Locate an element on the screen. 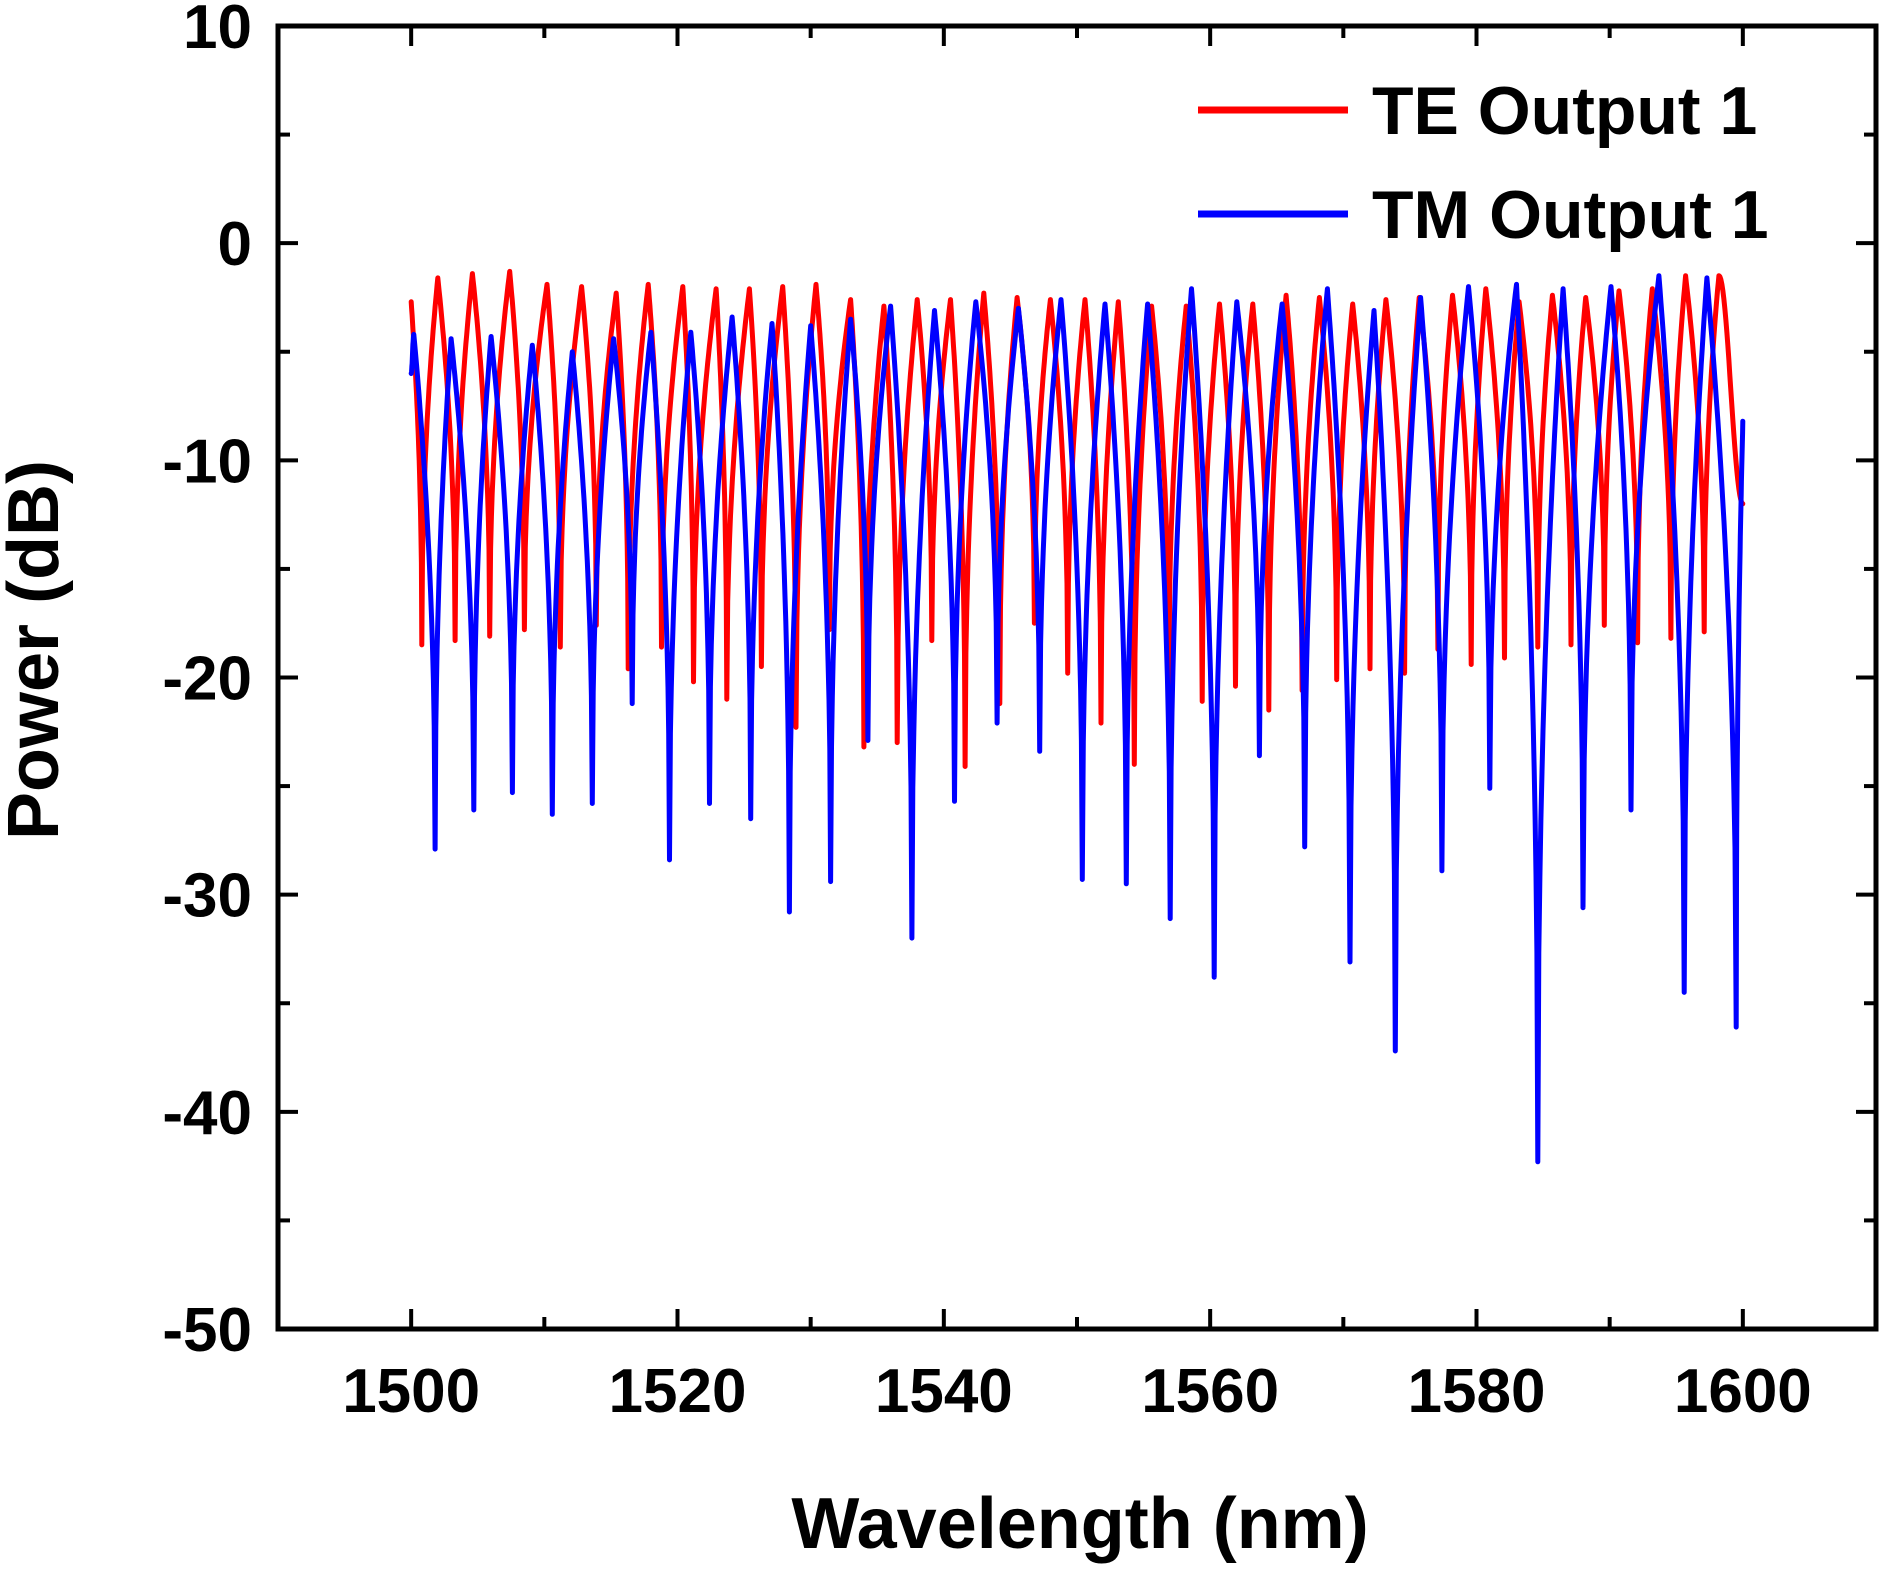  x-tick-label: 1520 is located at coordinates (678, 1391).